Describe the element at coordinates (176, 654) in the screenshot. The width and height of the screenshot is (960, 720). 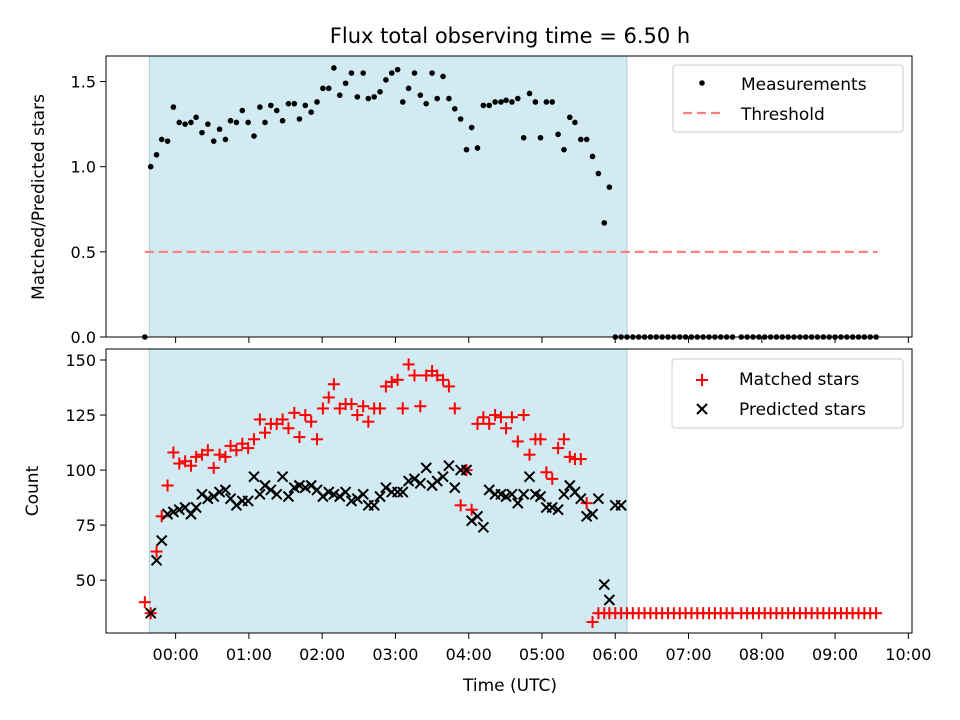
I see `x-tick-label: 00:00` at that location.